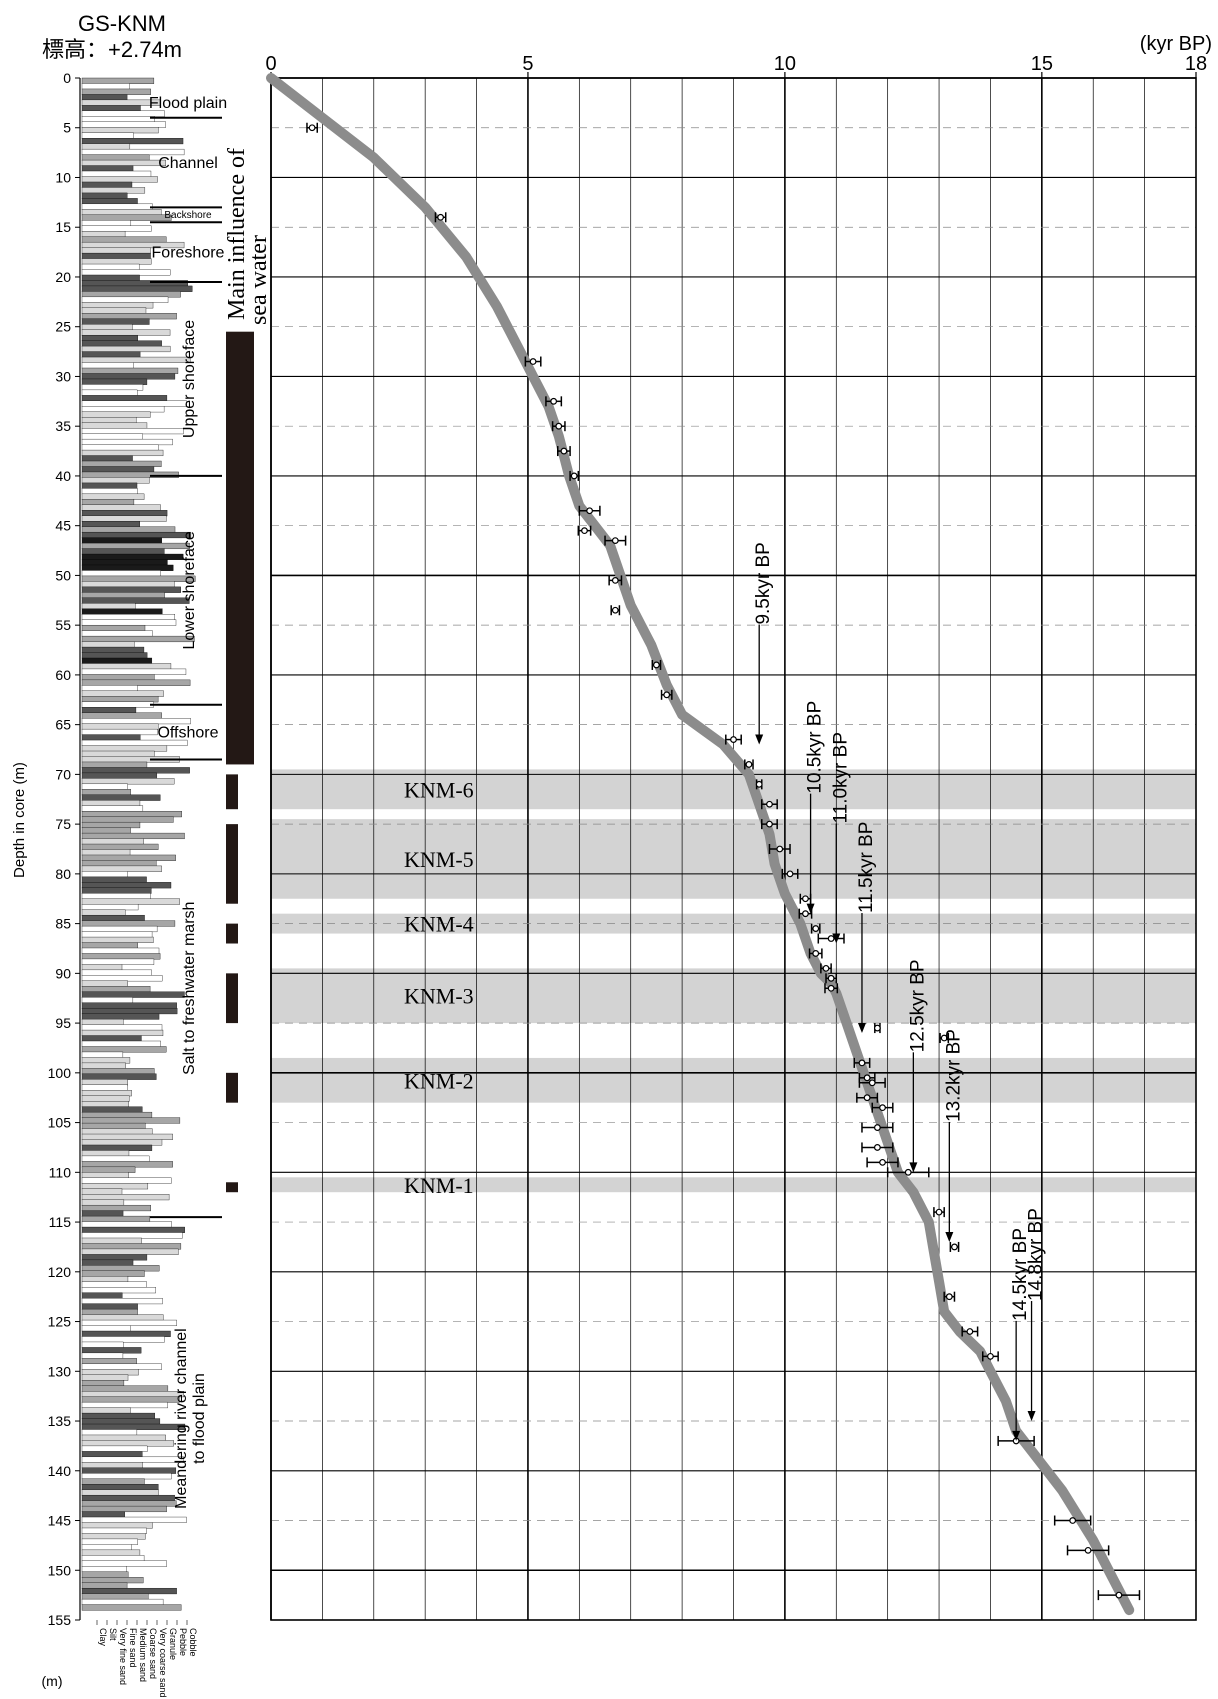 This screenshot has width=1218, height=1699. I want to click on unit-labels: KNM-6 KNM-5 KNM-4 KNM-3 KNM-2 KNM-1, so click(439, 987).